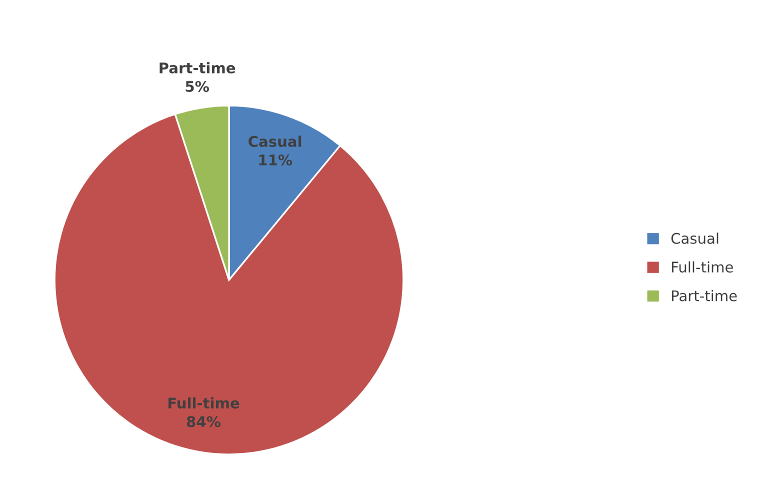 This screenshot has height=497, width=764. I want to click on data-label: 11%, so click(275, 160).